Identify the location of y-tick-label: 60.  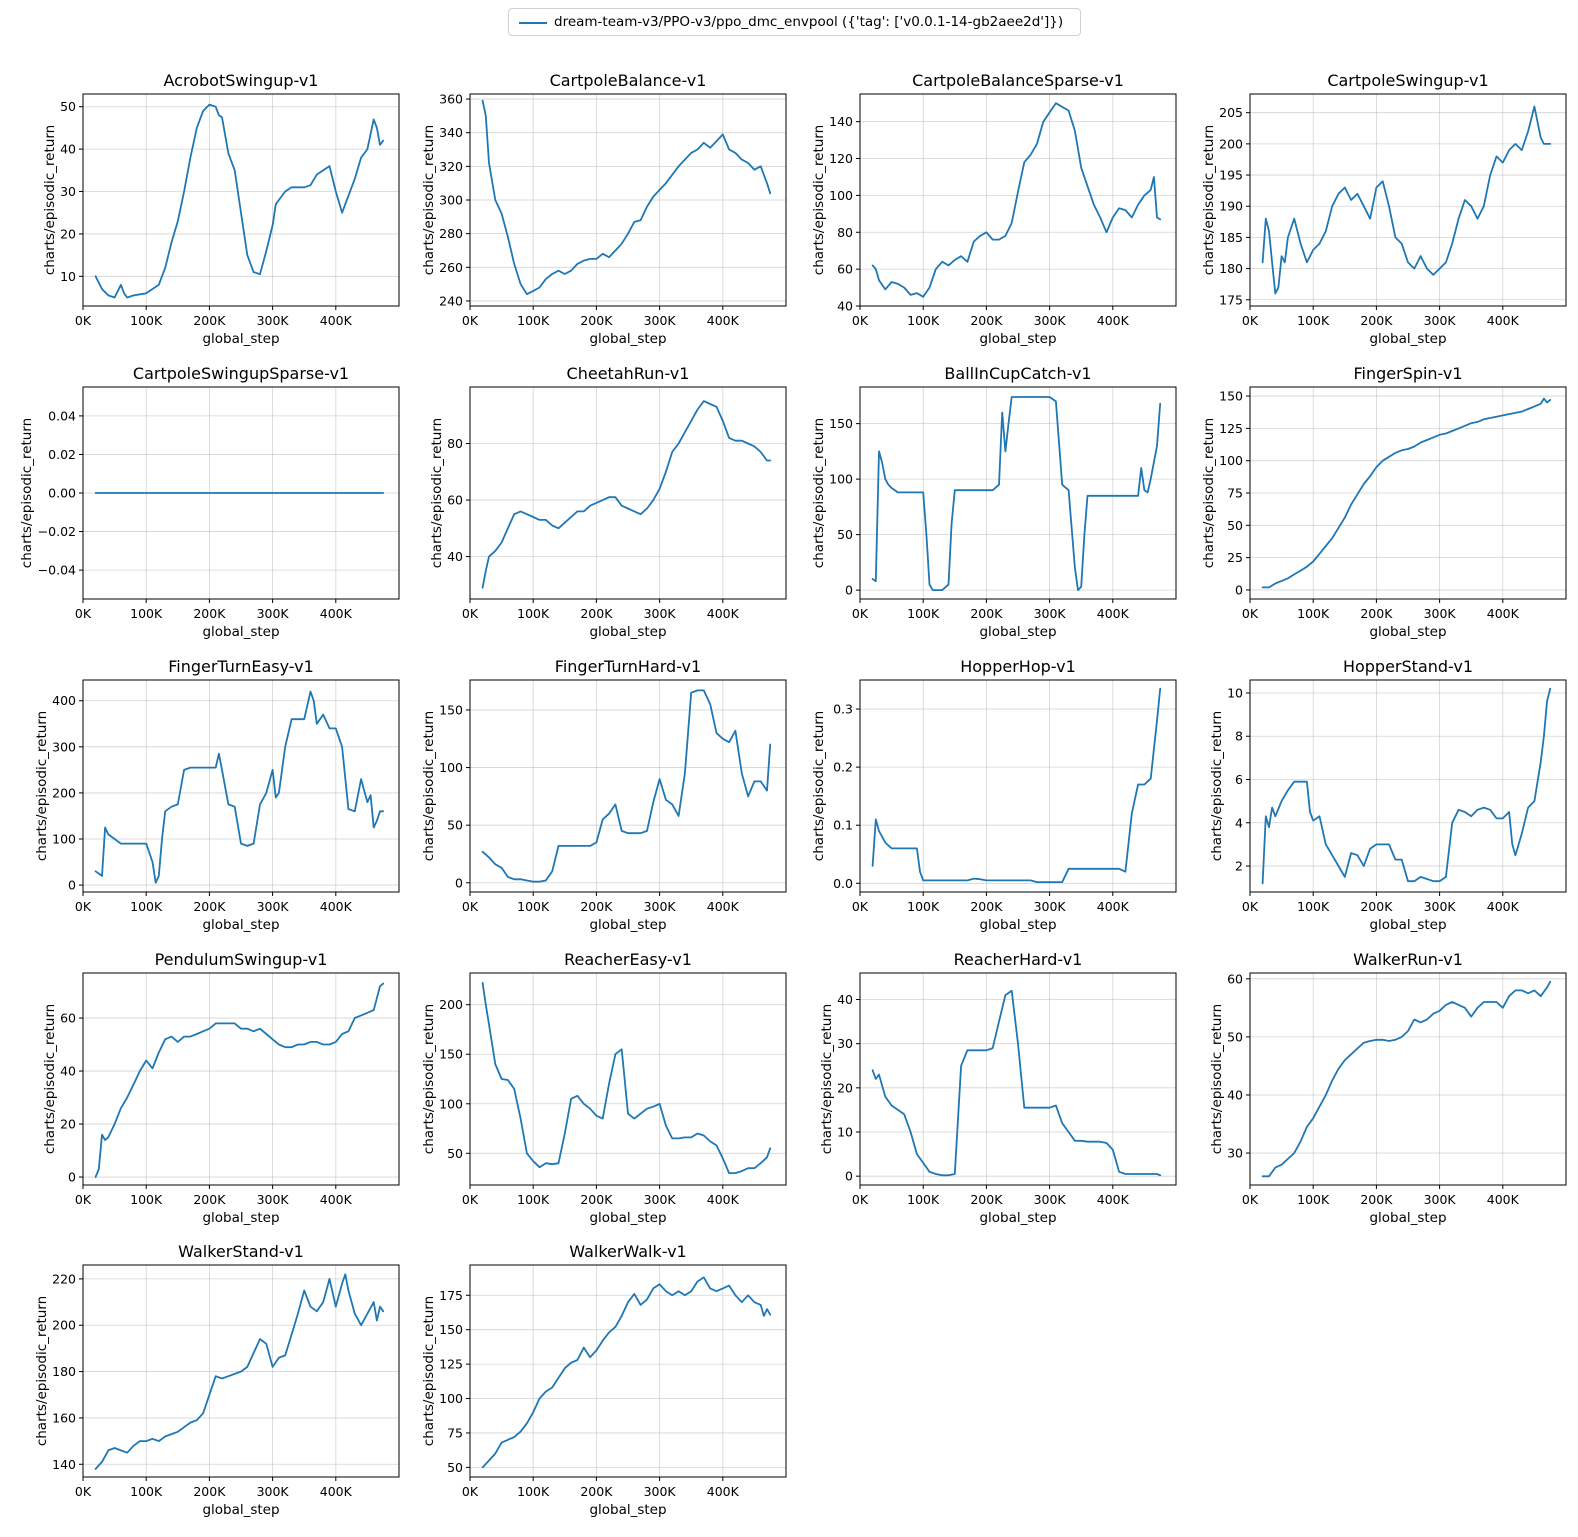
(455, 500).